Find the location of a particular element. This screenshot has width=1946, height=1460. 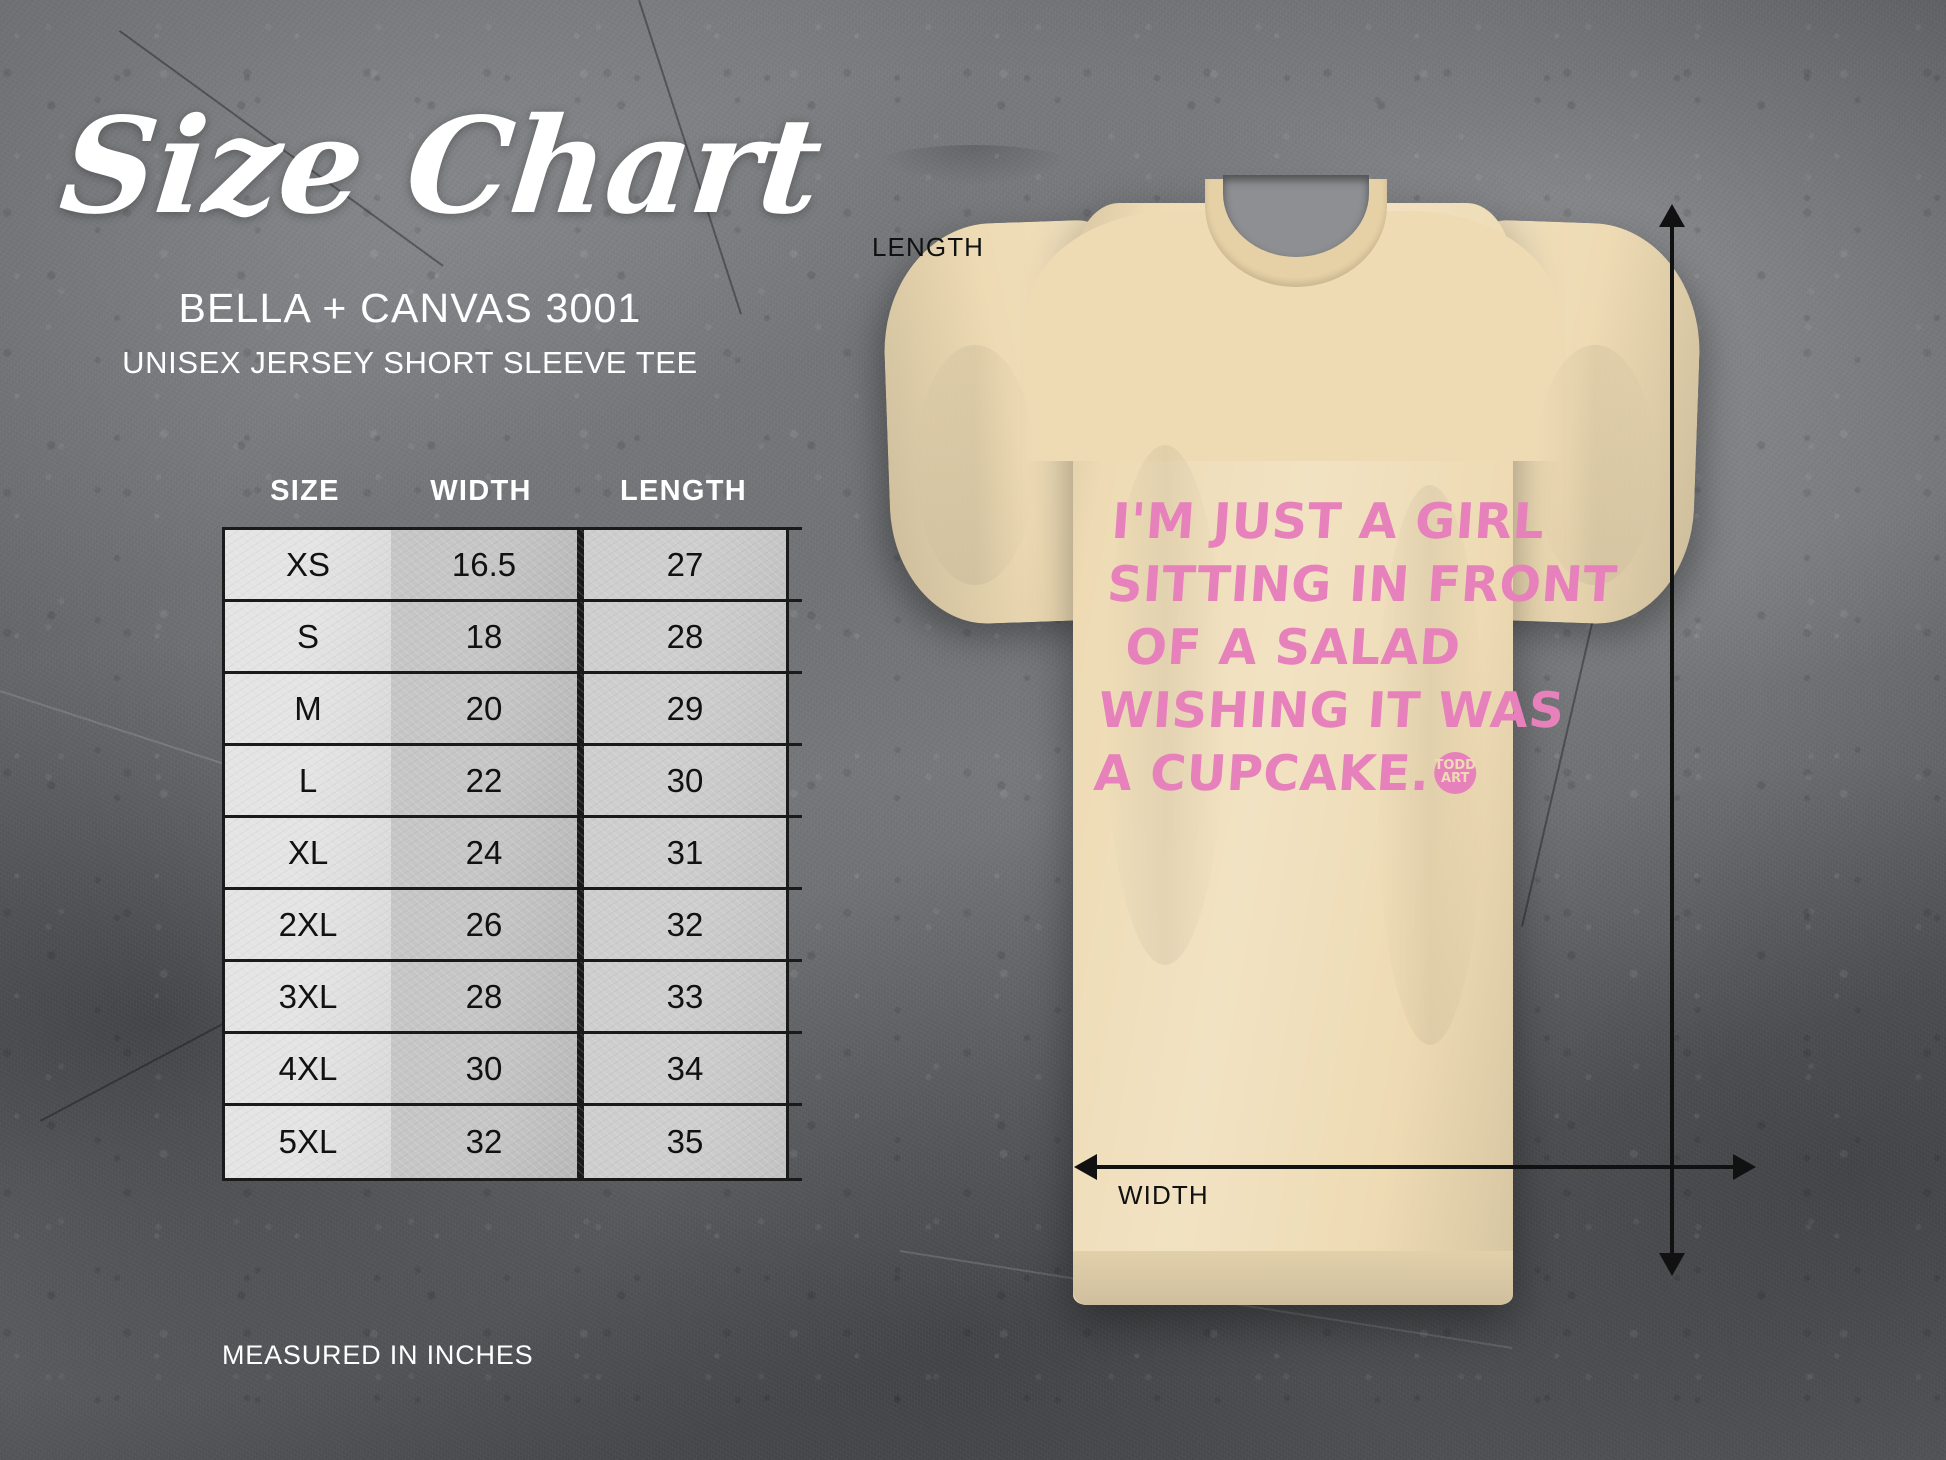

cell-width: 28 is located at coordinates (484, 996).